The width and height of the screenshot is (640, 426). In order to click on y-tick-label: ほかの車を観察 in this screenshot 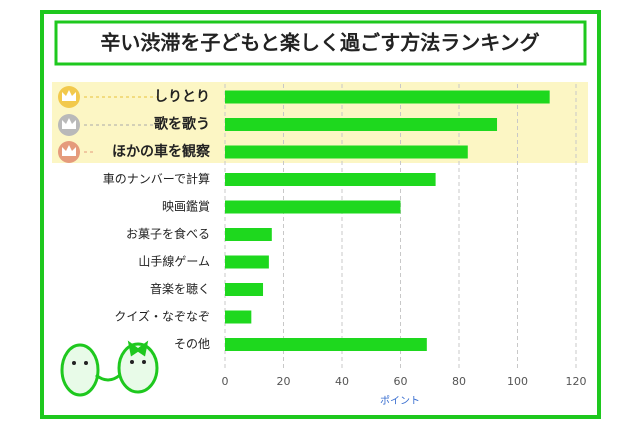, I will do `click(161, 151)`.